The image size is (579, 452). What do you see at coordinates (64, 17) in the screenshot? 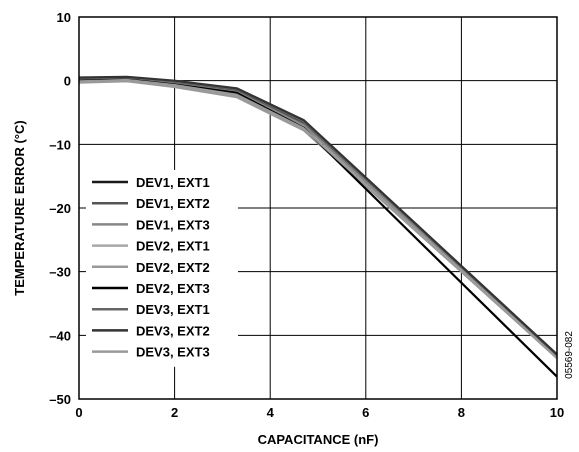
I see `y-tick-label: 10` at bounding box center [64, 17].